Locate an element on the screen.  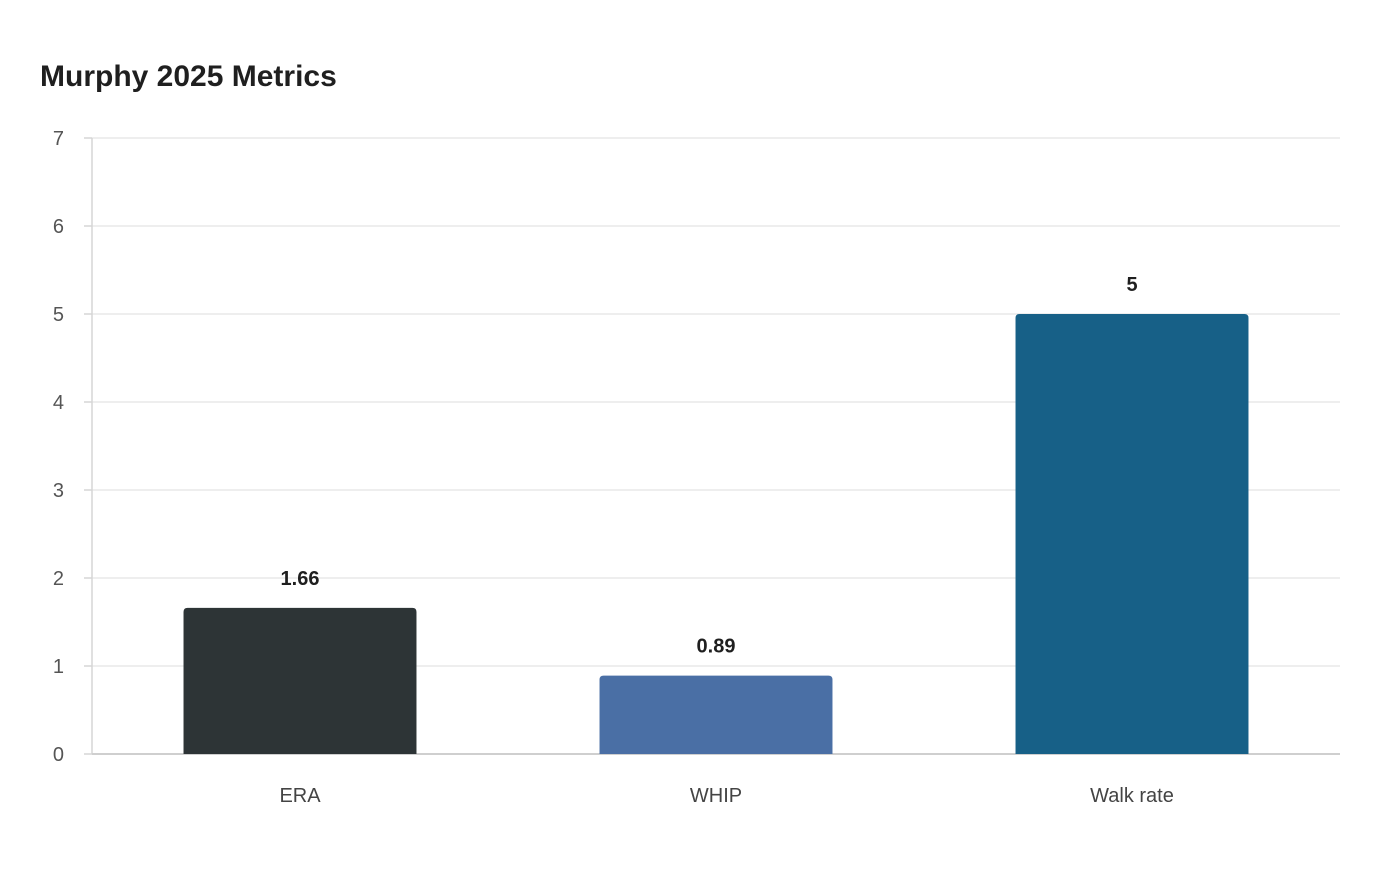
y-tick-label: 6 is located at coordinates (58, 227).